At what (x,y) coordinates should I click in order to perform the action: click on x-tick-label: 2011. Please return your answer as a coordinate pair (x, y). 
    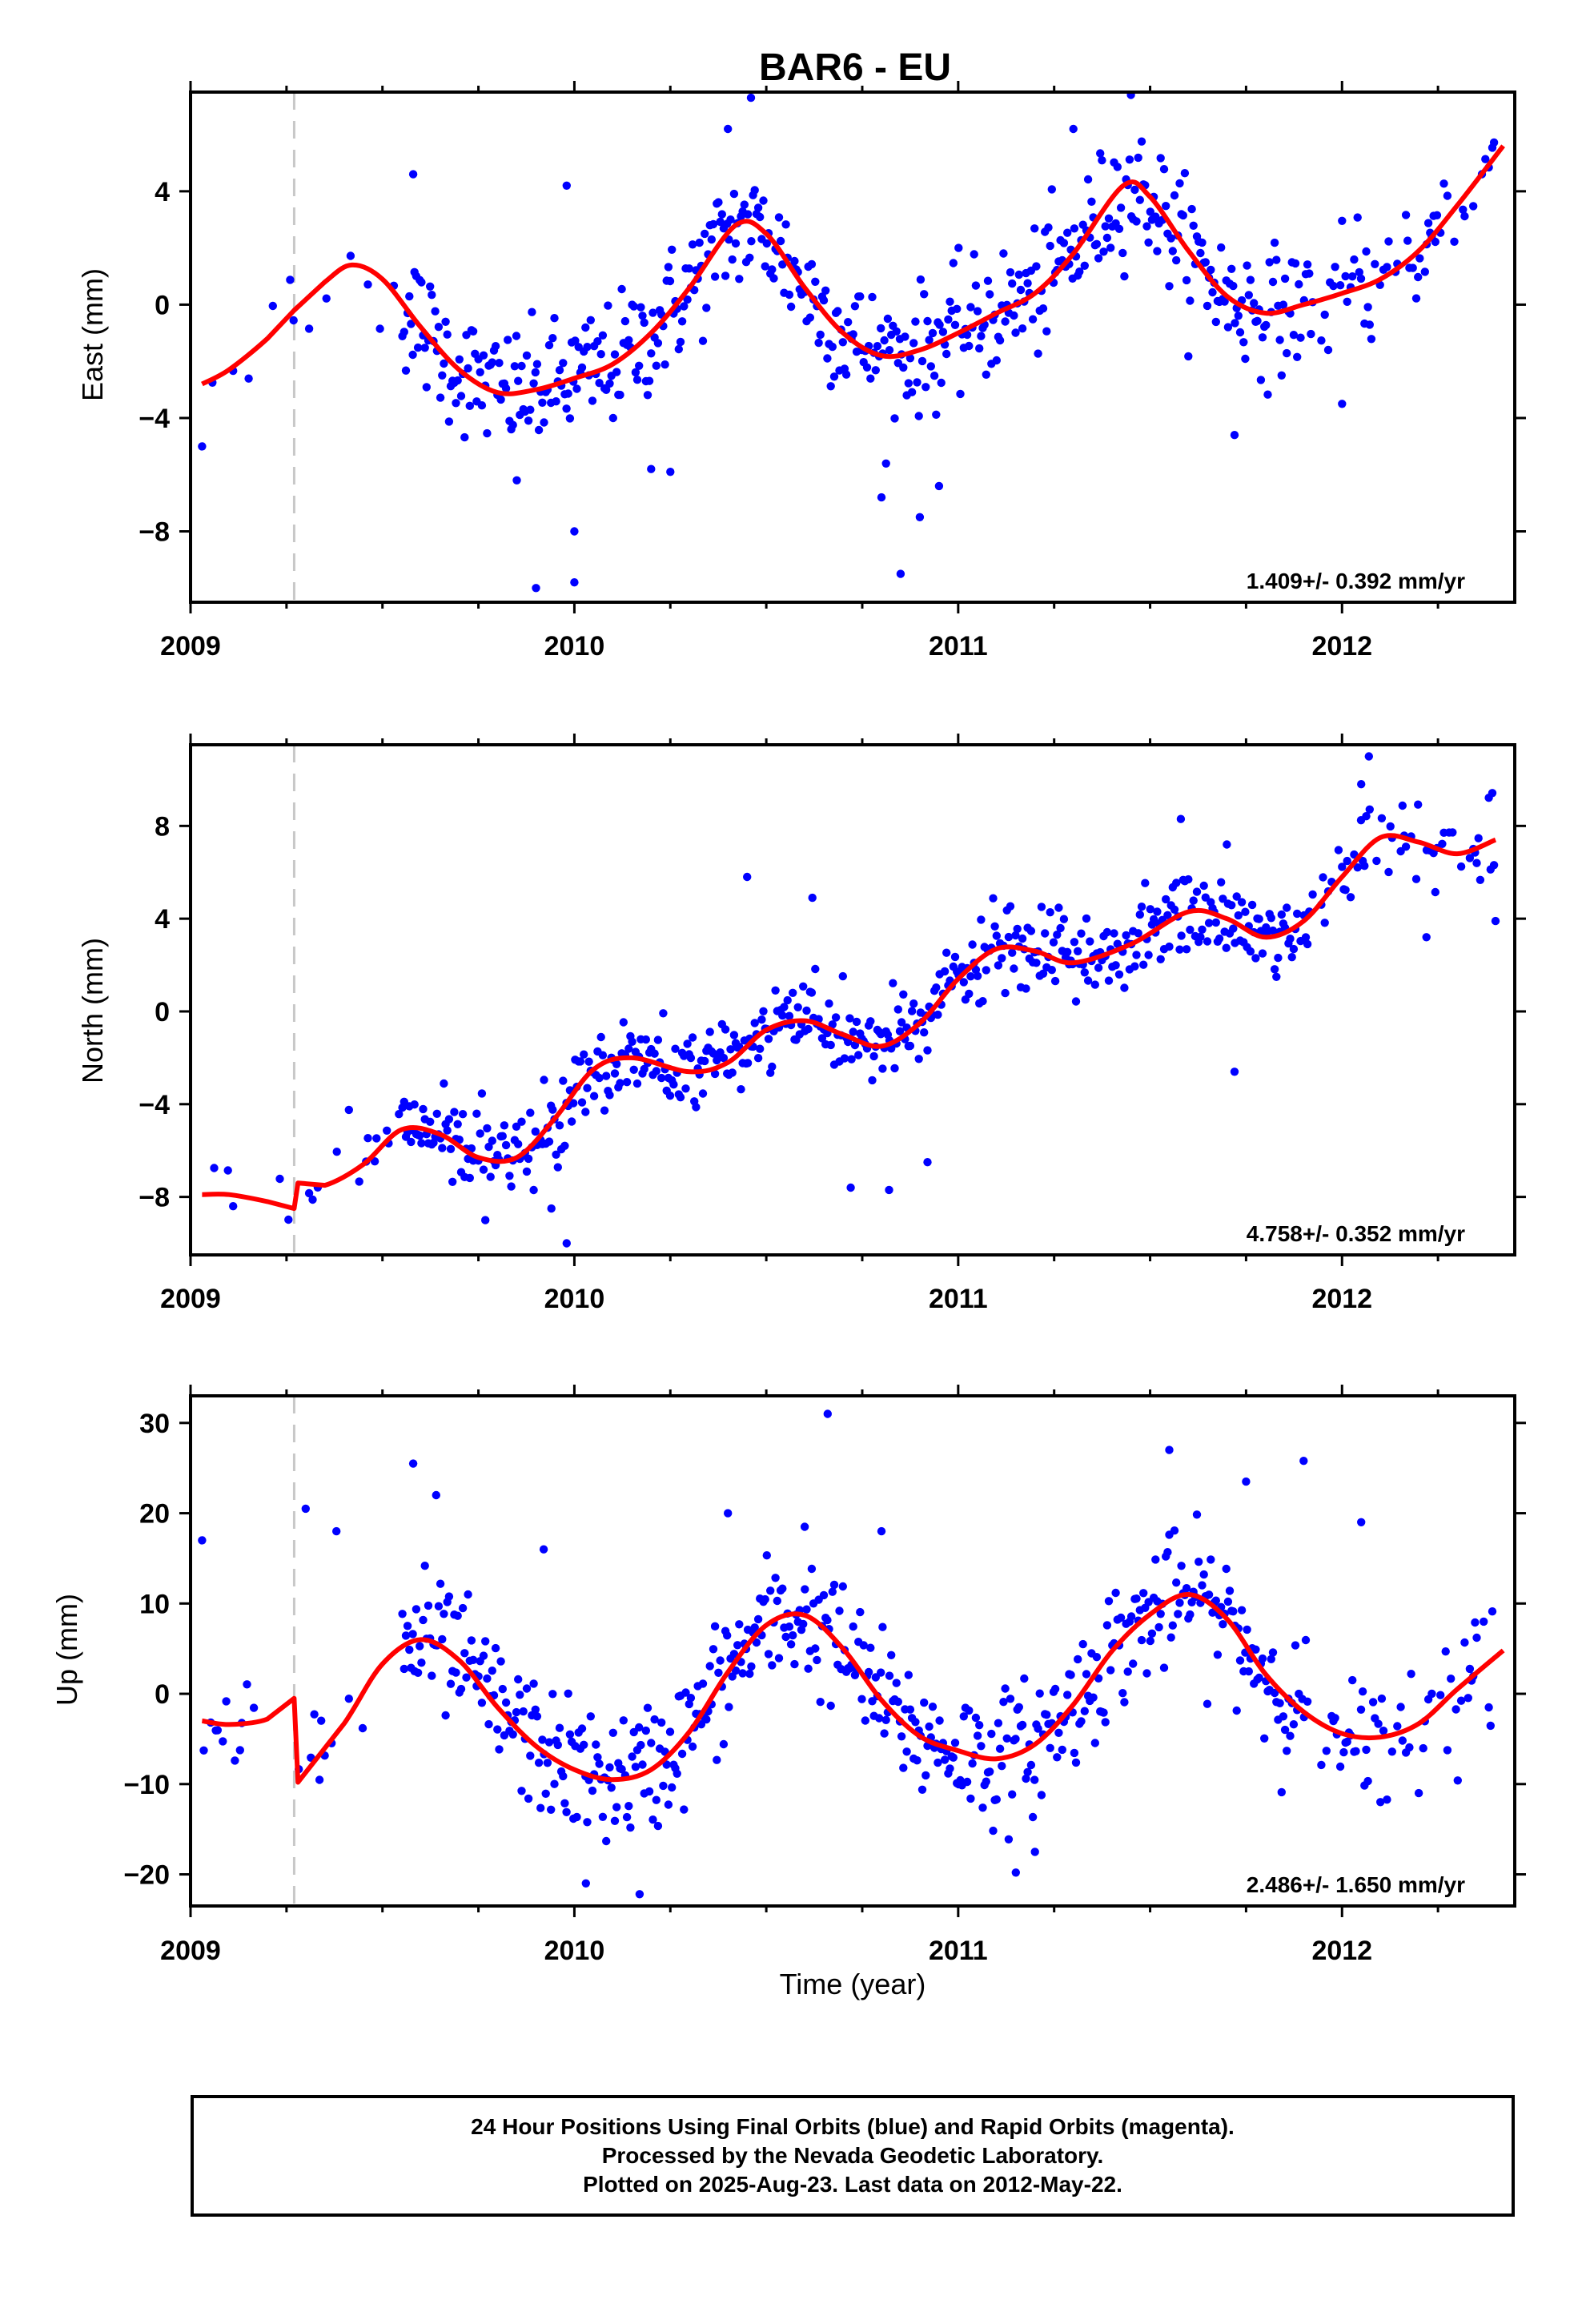
    Looking at the image, I should click on (958, 646).